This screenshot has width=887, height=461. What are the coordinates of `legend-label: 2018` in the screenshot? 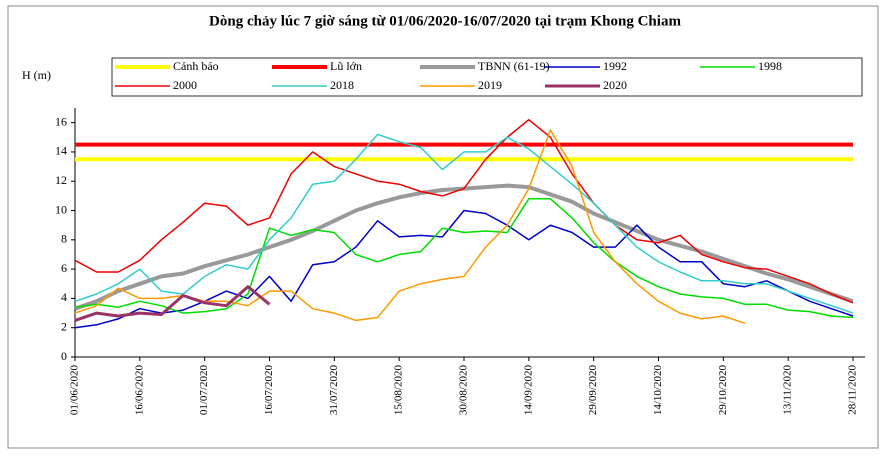 It's located at (342, 85).